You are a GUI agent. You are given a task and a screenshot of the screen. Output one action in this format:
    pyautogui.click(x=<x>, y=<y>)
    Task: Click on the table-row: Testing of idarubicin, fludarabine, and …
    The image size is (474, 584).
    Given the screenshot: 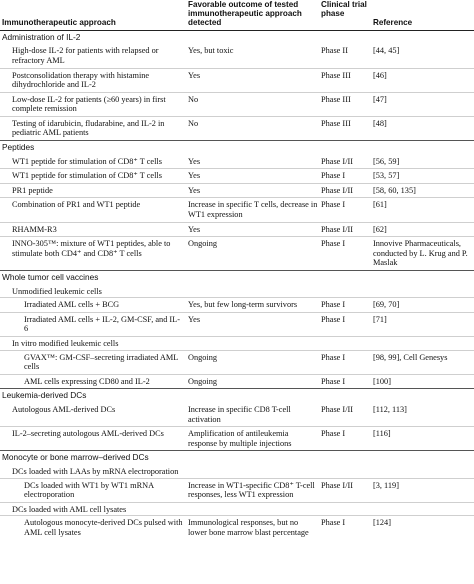 What is the action you would take?
    pyautogui.click(x=237, y=128)
    